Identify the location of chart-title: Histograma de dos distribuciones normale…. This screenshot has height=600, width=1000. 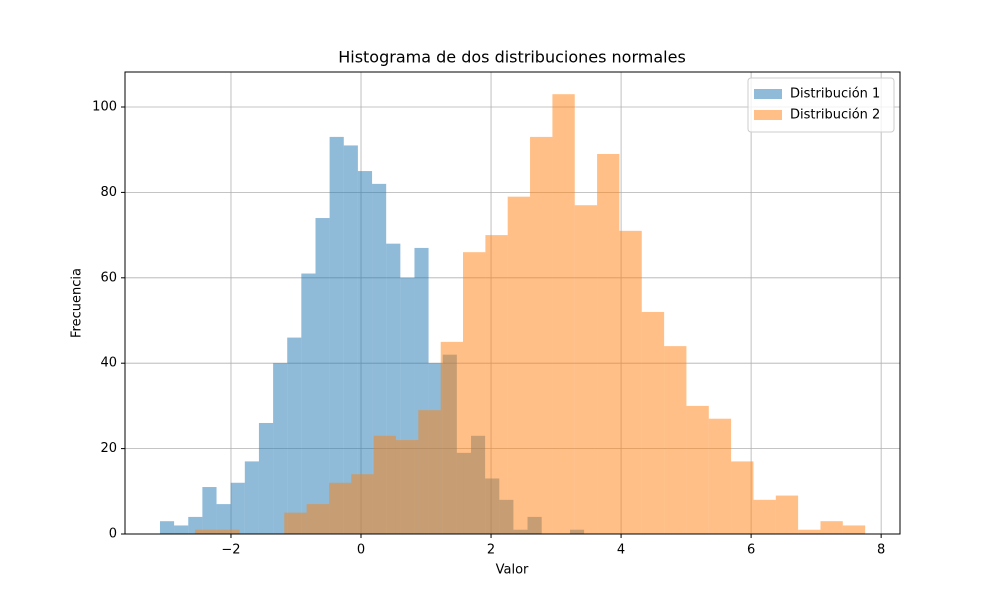
(512, 57).